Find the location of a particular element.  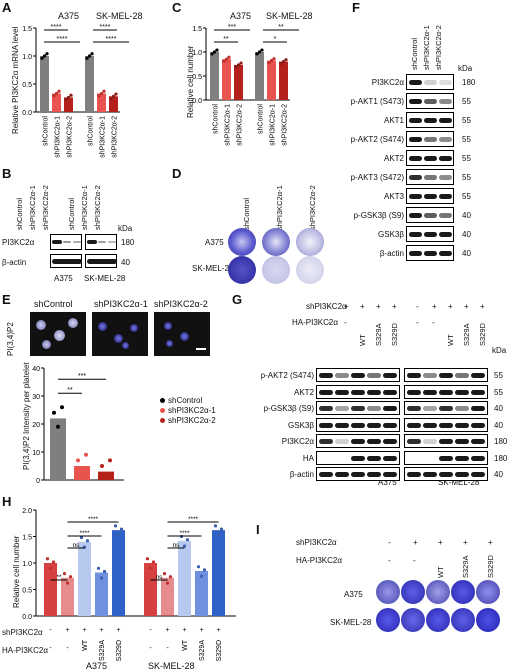

g-cell-a375: A375 is located at coordinates (387, 482).